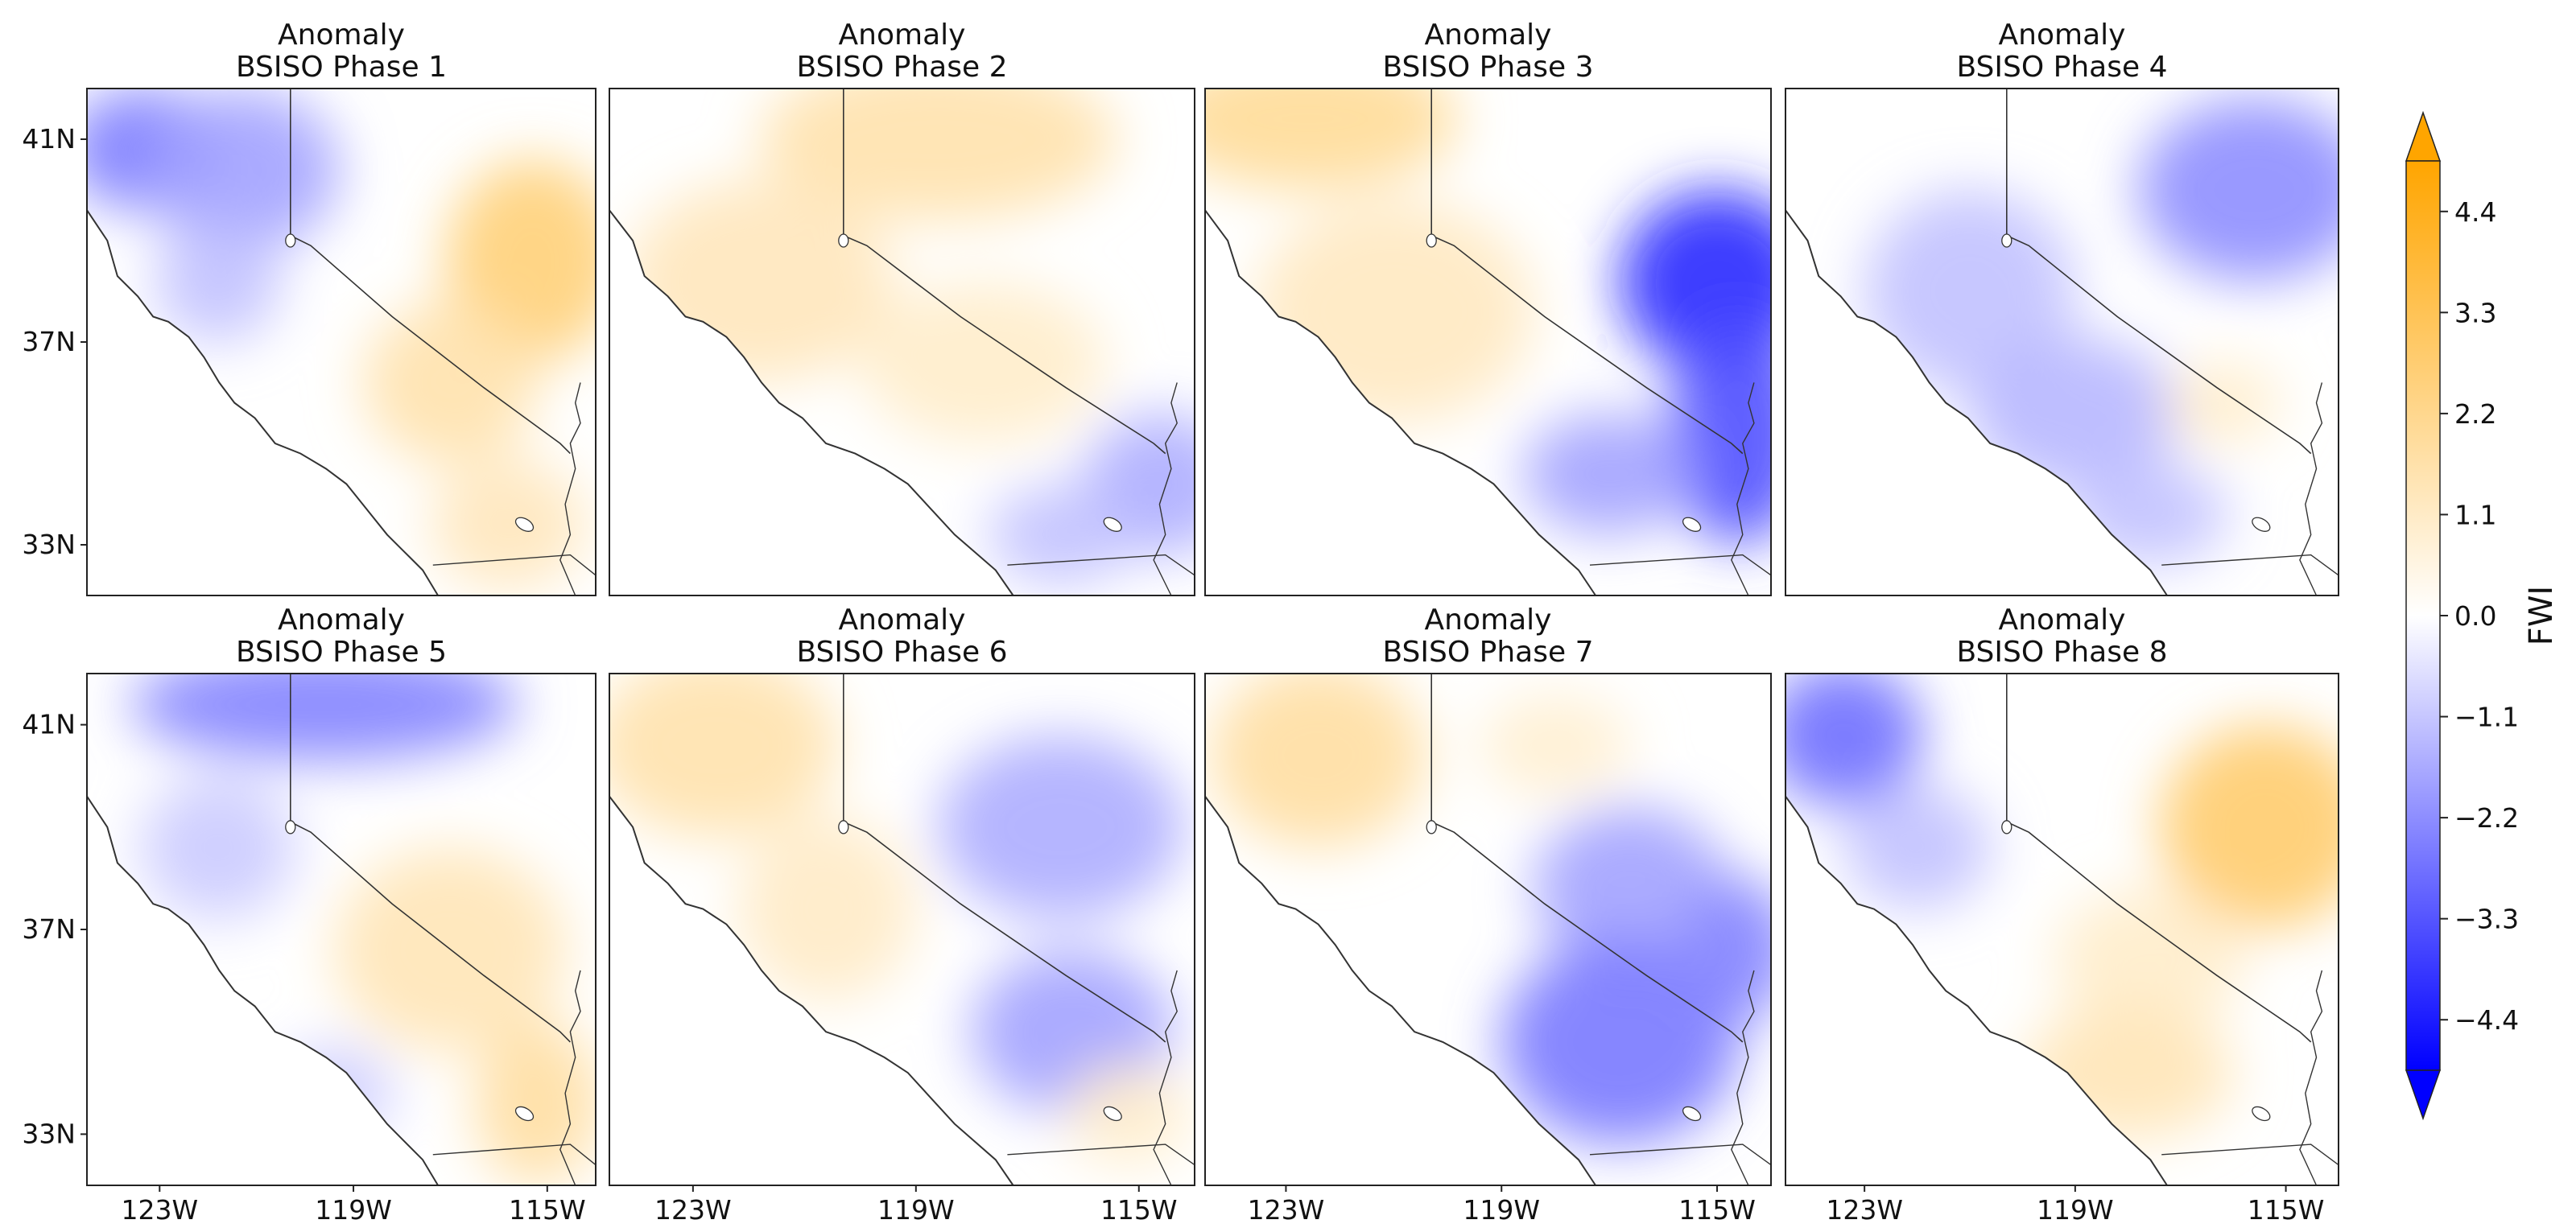 Image resolution: width=2576 pixels, height=1228 pixels. I want to click on panel-title-phase: BSISO Phase 8, so click(2061, 652).